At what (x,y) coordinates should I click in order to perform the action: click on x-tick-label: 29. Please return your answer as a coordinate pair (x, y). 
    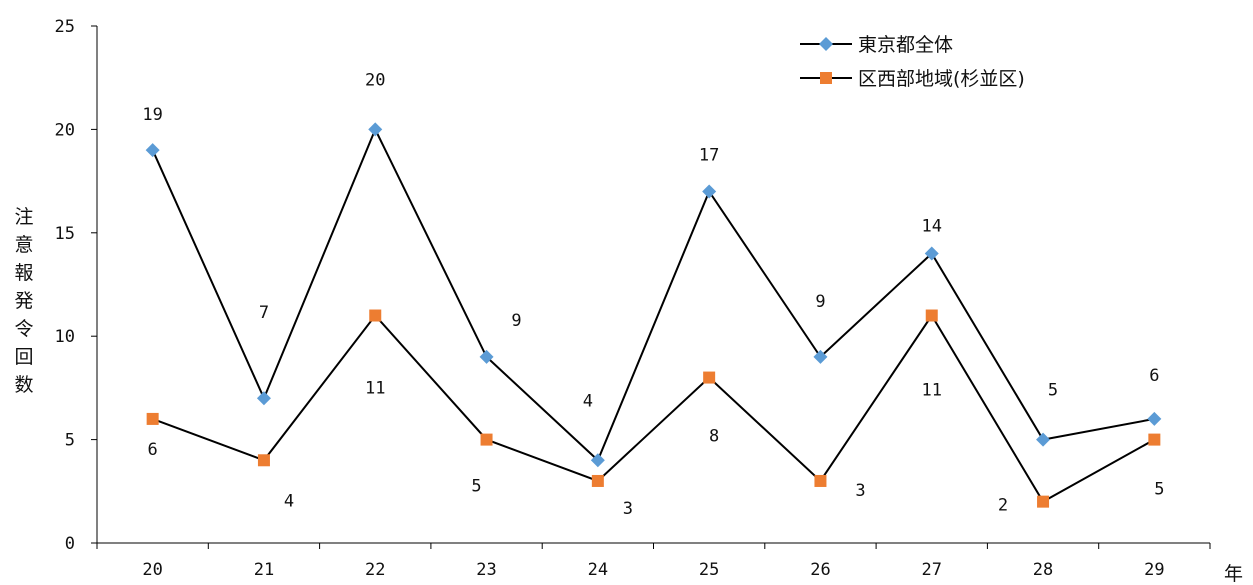
    Looking at the image, I should click on (1154, 570).